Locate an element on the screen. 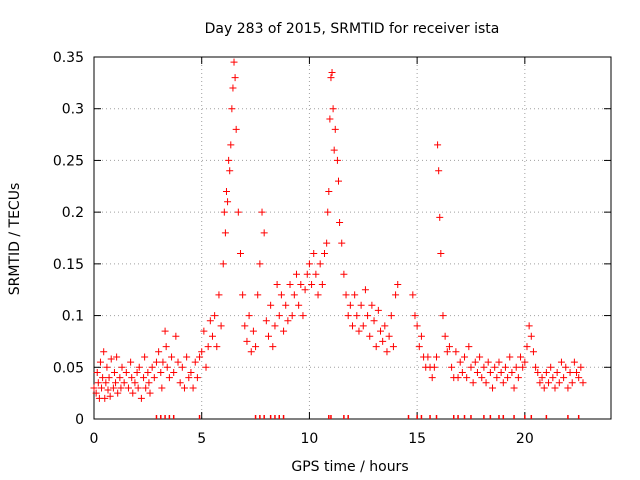 The height and width of the screenshot is (480, 640). x-tick-label: 20 is located at coordinates (525, 439).